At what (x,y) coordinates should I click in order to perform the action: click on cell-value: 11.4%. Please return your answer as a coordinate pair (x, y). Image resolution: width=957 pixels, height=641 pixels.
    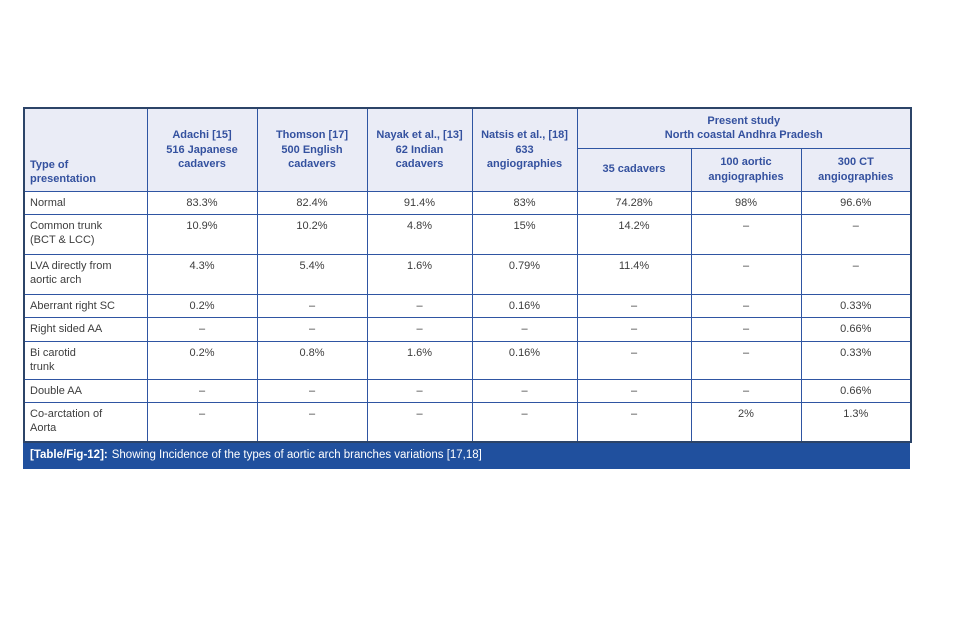
    Looking at the image, I should click on (634, 274).